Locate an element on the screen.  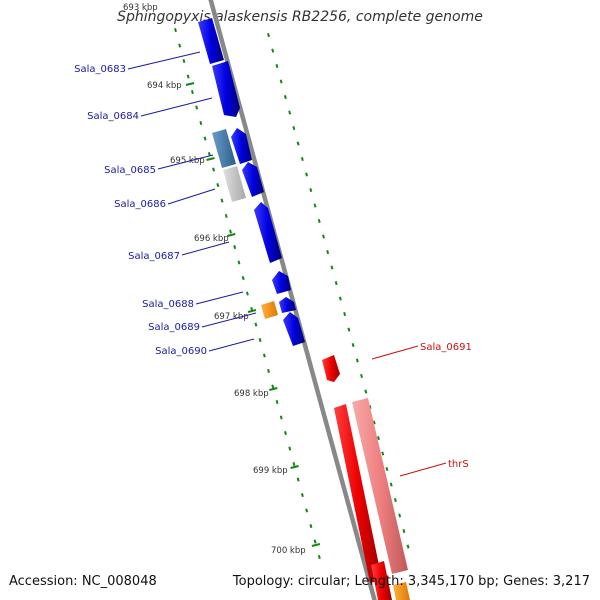
forward-strand-genes is located at coordinates (251, 182).